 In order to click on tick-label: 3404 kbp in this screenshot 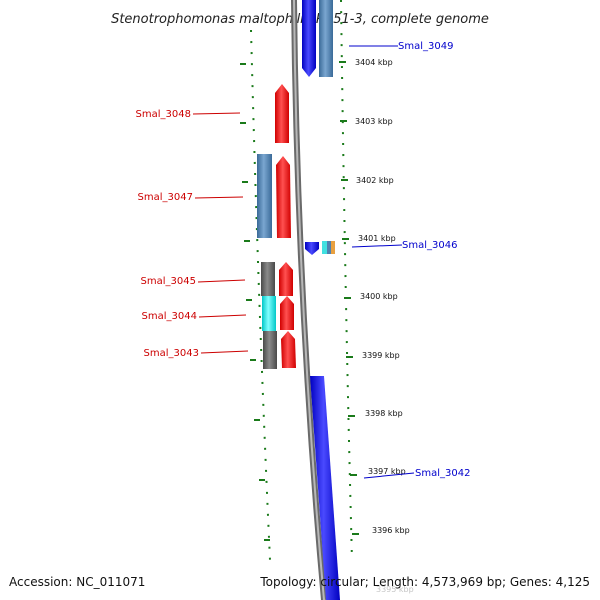, I will do `click(374, 62)`.